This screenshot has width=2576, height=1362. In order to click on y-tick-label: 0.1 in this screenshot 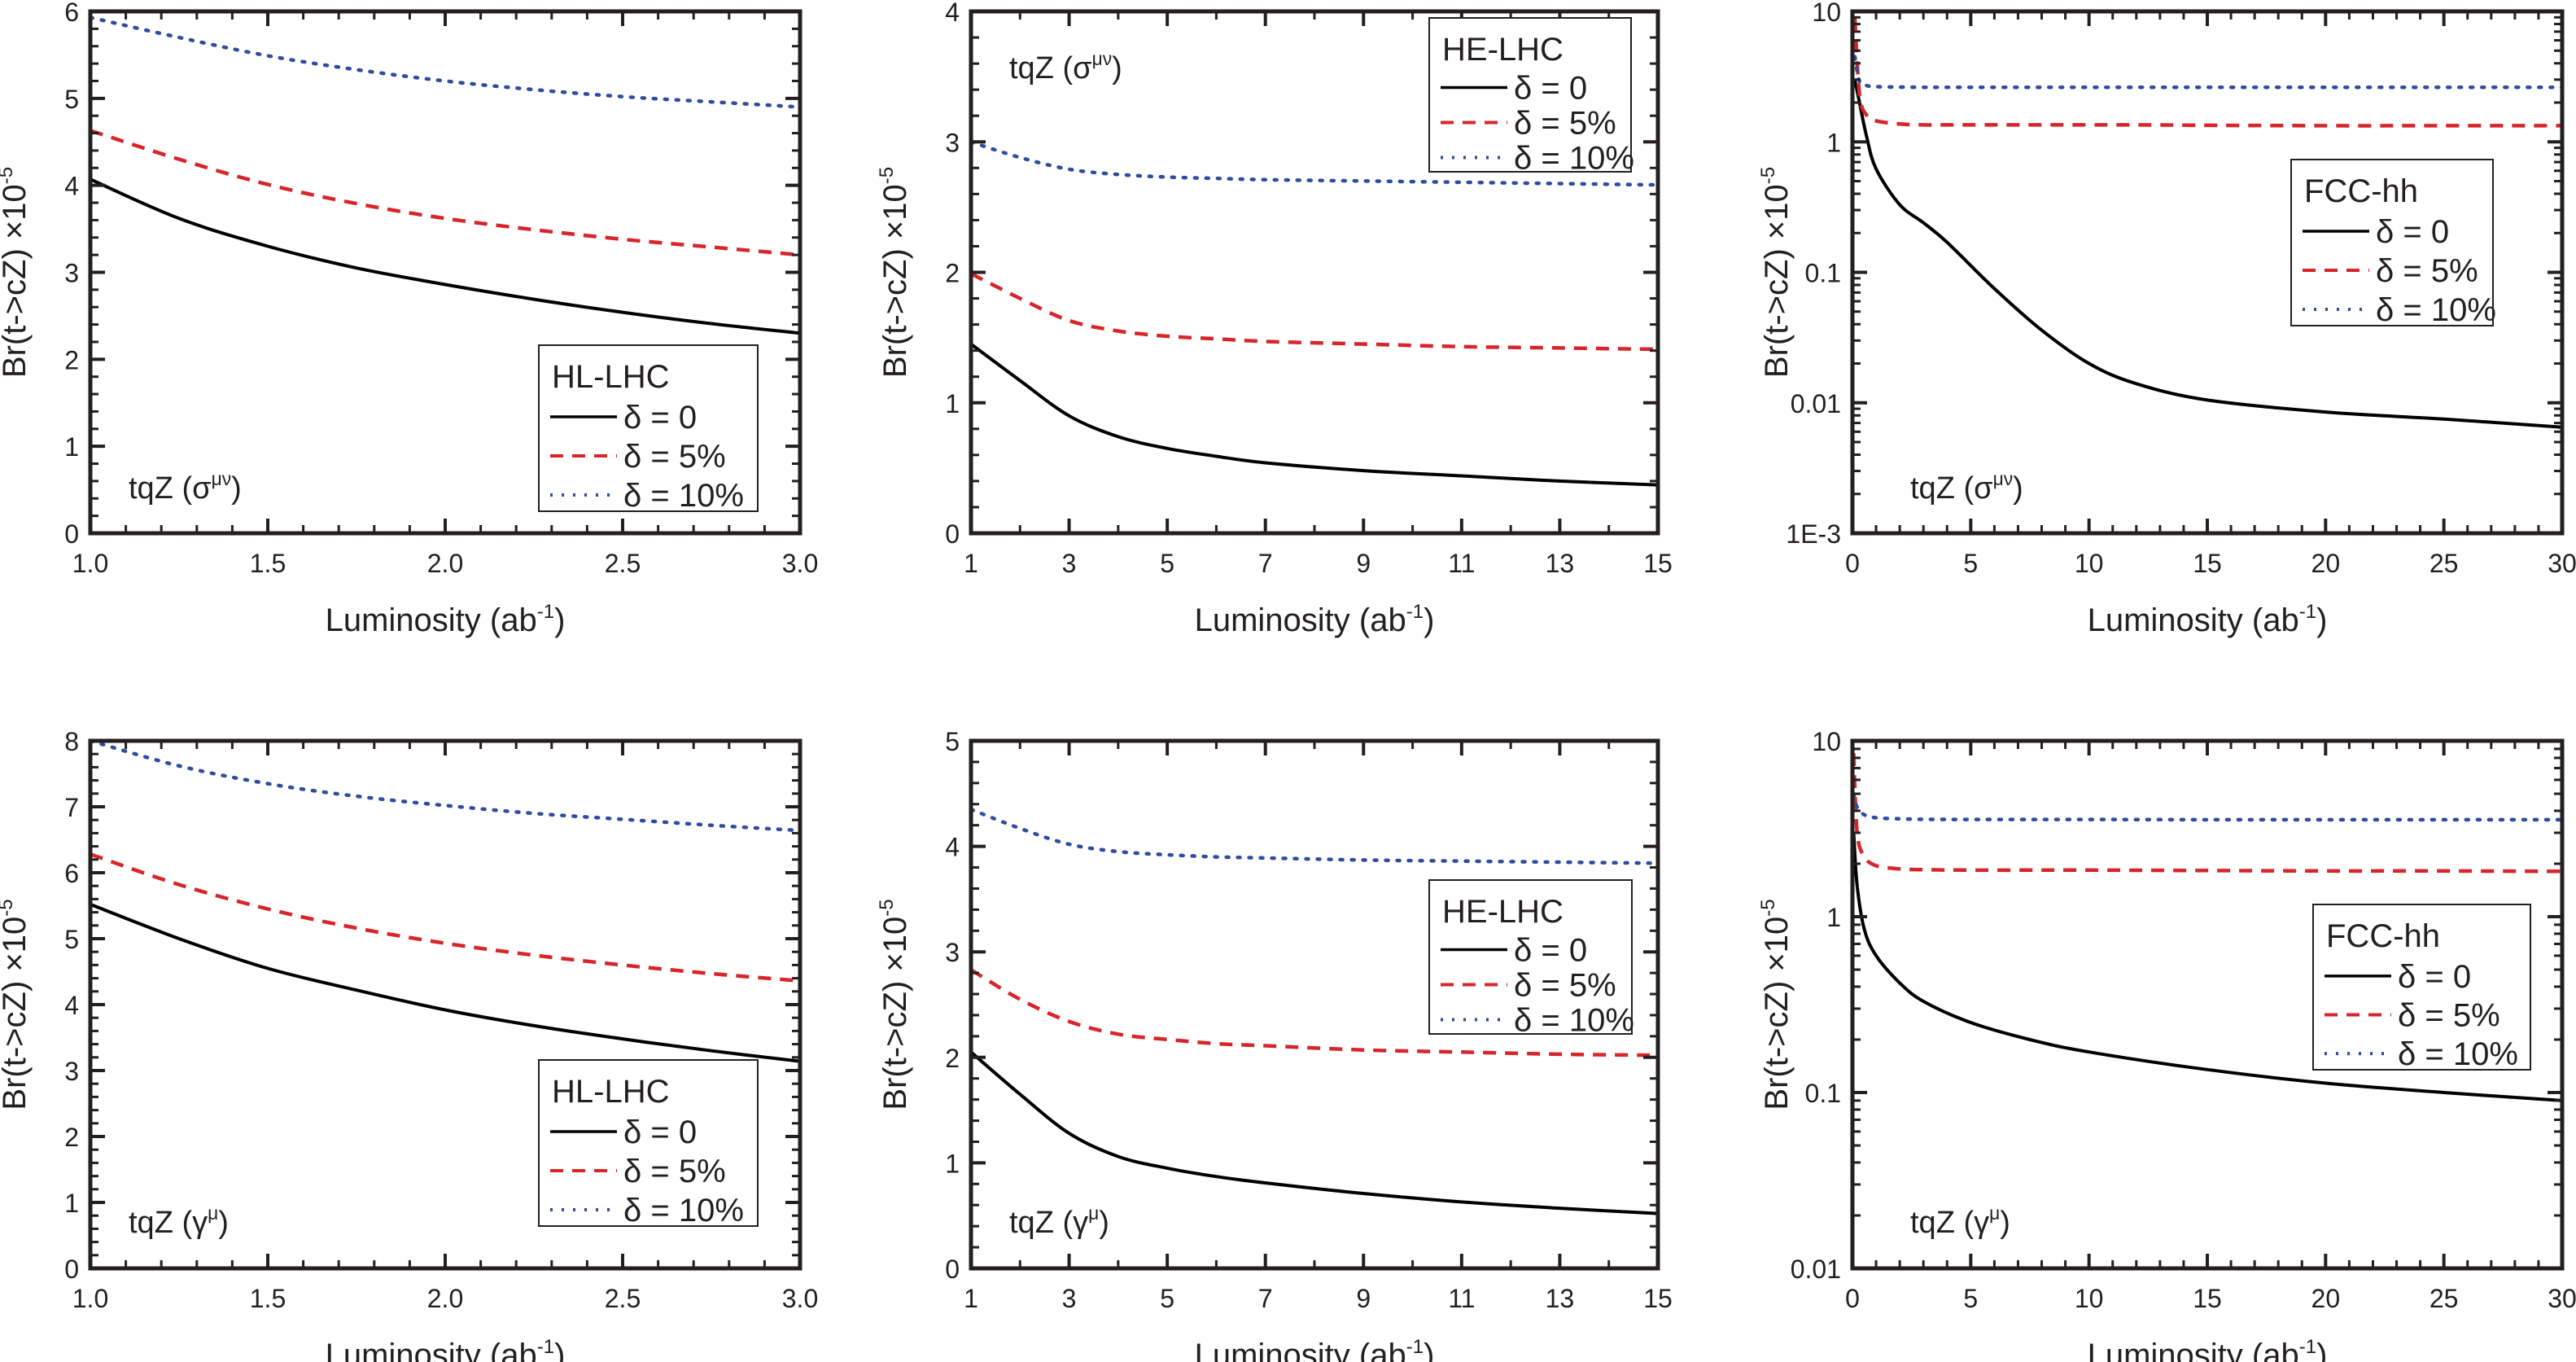, I will do `click(1823, 1093)`.